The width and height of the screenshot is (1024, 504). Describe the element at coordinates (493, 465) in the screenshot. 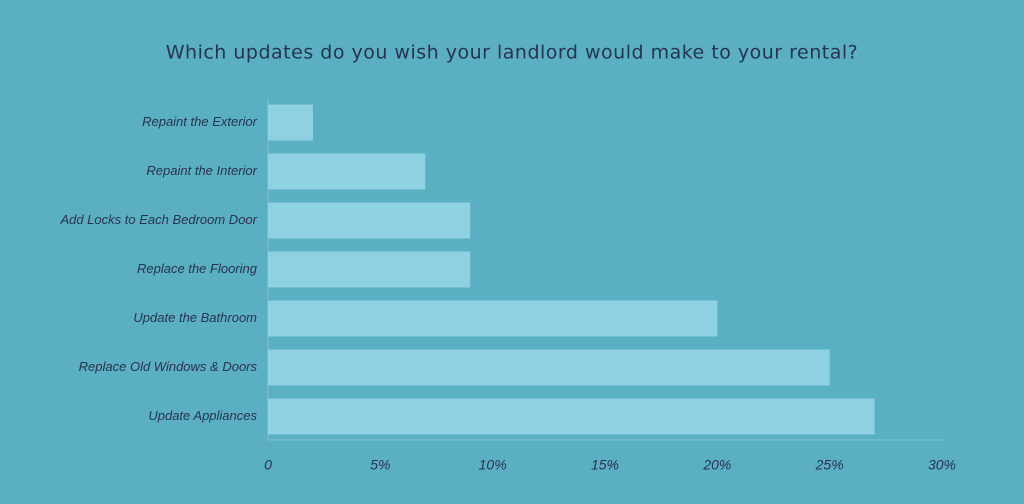

I see `x-tick-label: 10%` at that location.